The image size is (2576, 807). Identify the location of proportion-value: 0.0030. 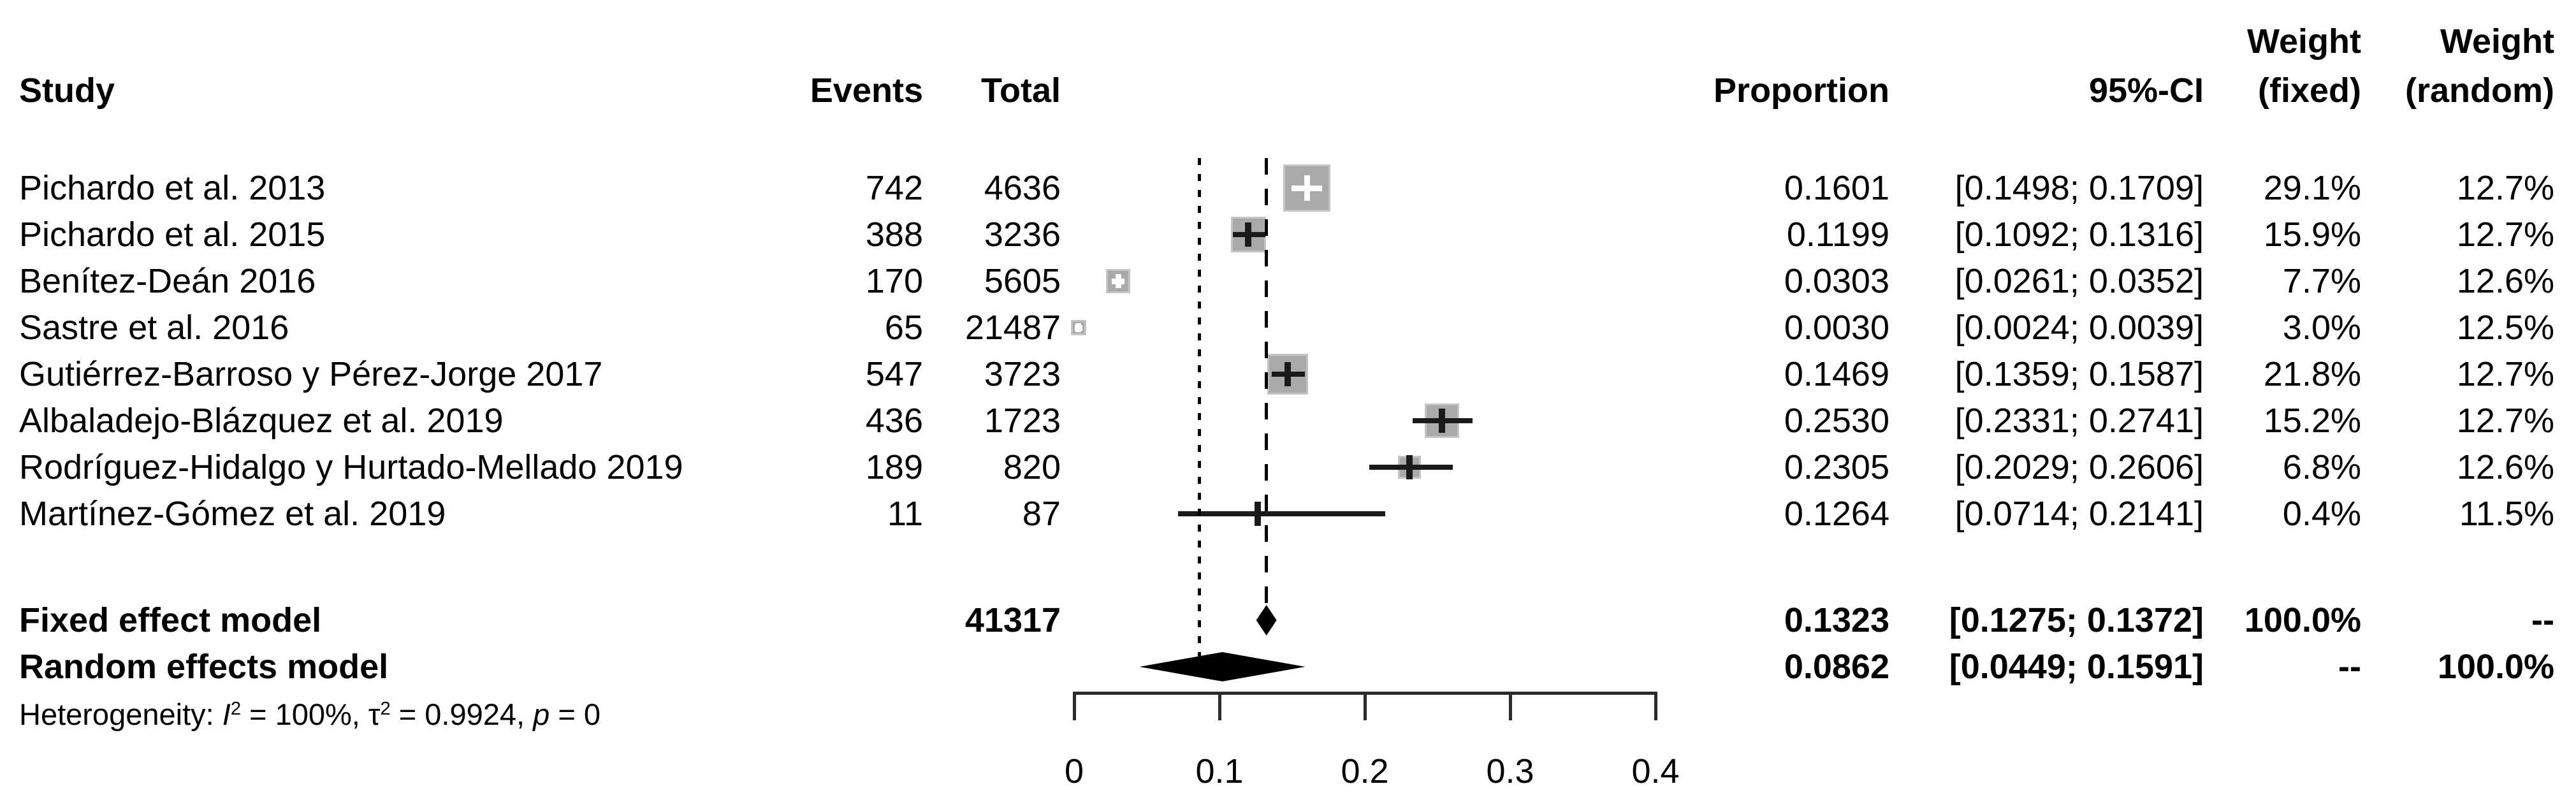
(1836, 328).